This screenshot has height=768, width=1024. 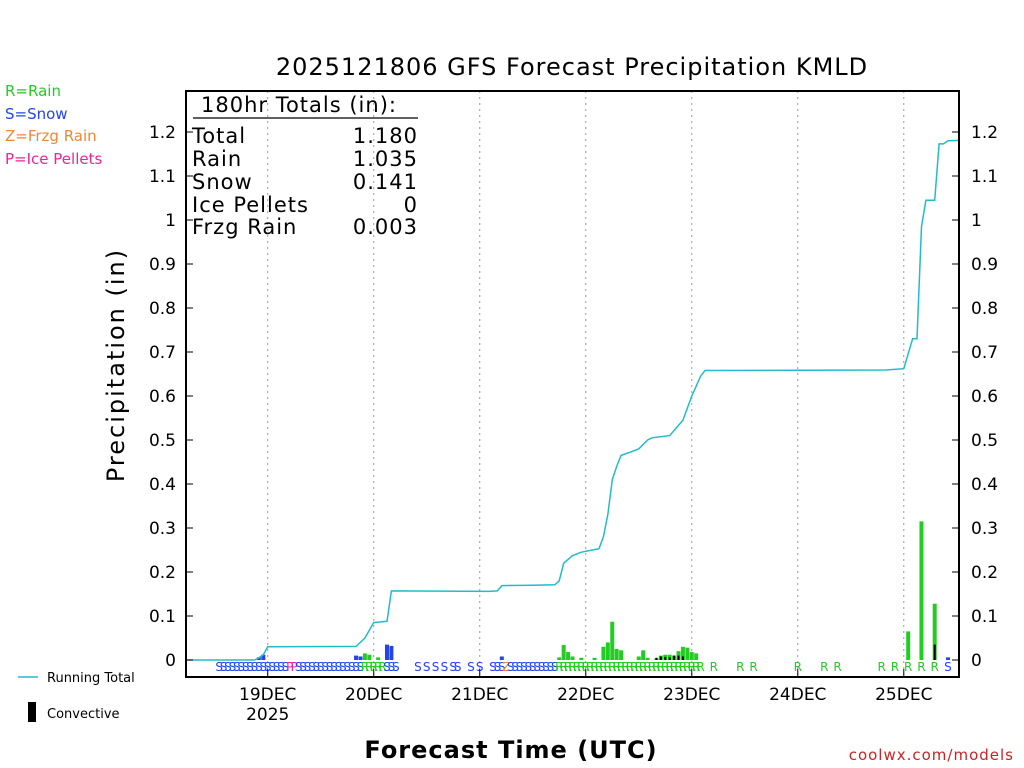 I want to click on y-tick-label-right: 0.4, so click(x=984, y=485).